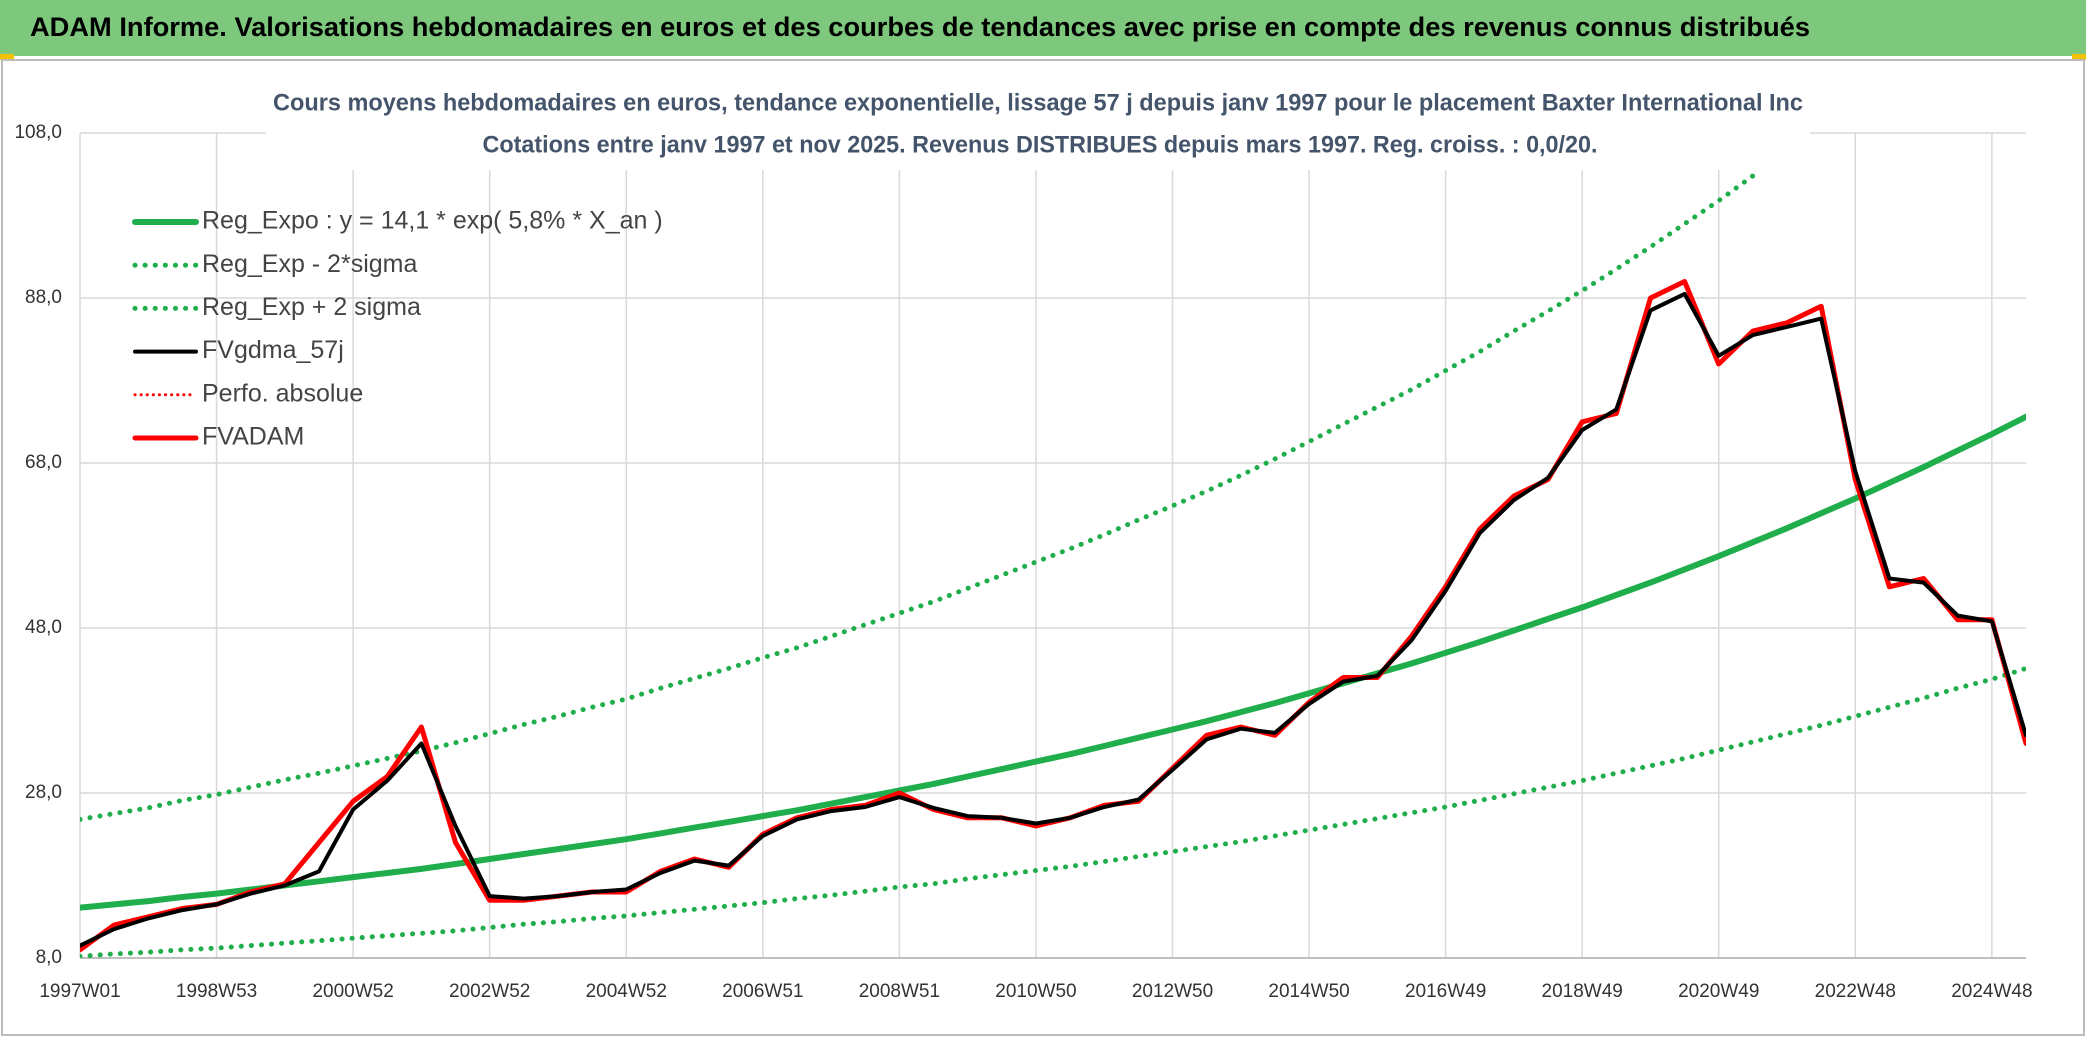 The image size is (2086, 1037). What do you see at coordinates (273, 350) in the screenshot?
I see `legend-label: FVgdma_57j` at bounding box center [273, 350].